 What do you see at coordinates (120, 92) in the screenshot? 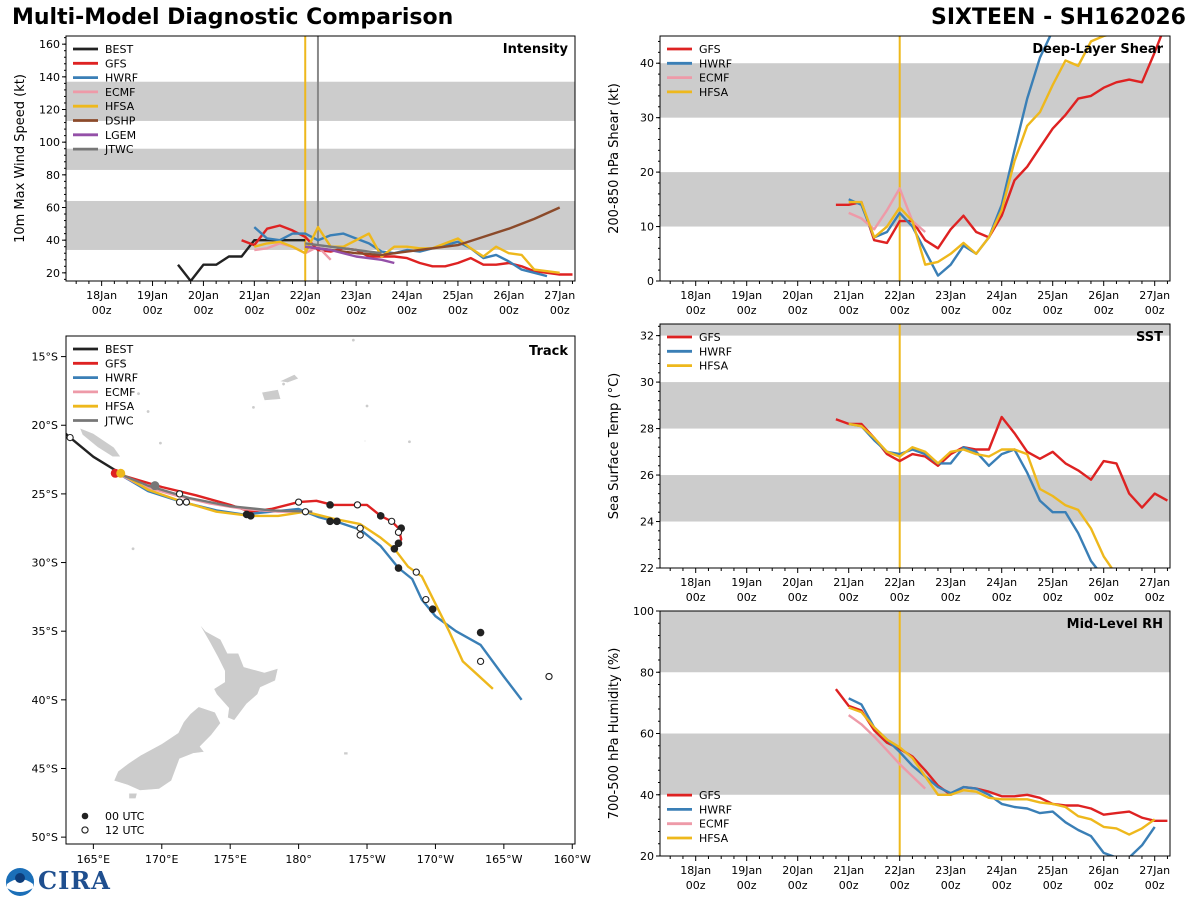
I see `intensity-legend-label-ecmf: ECMF` at bounding box center [120, 92].